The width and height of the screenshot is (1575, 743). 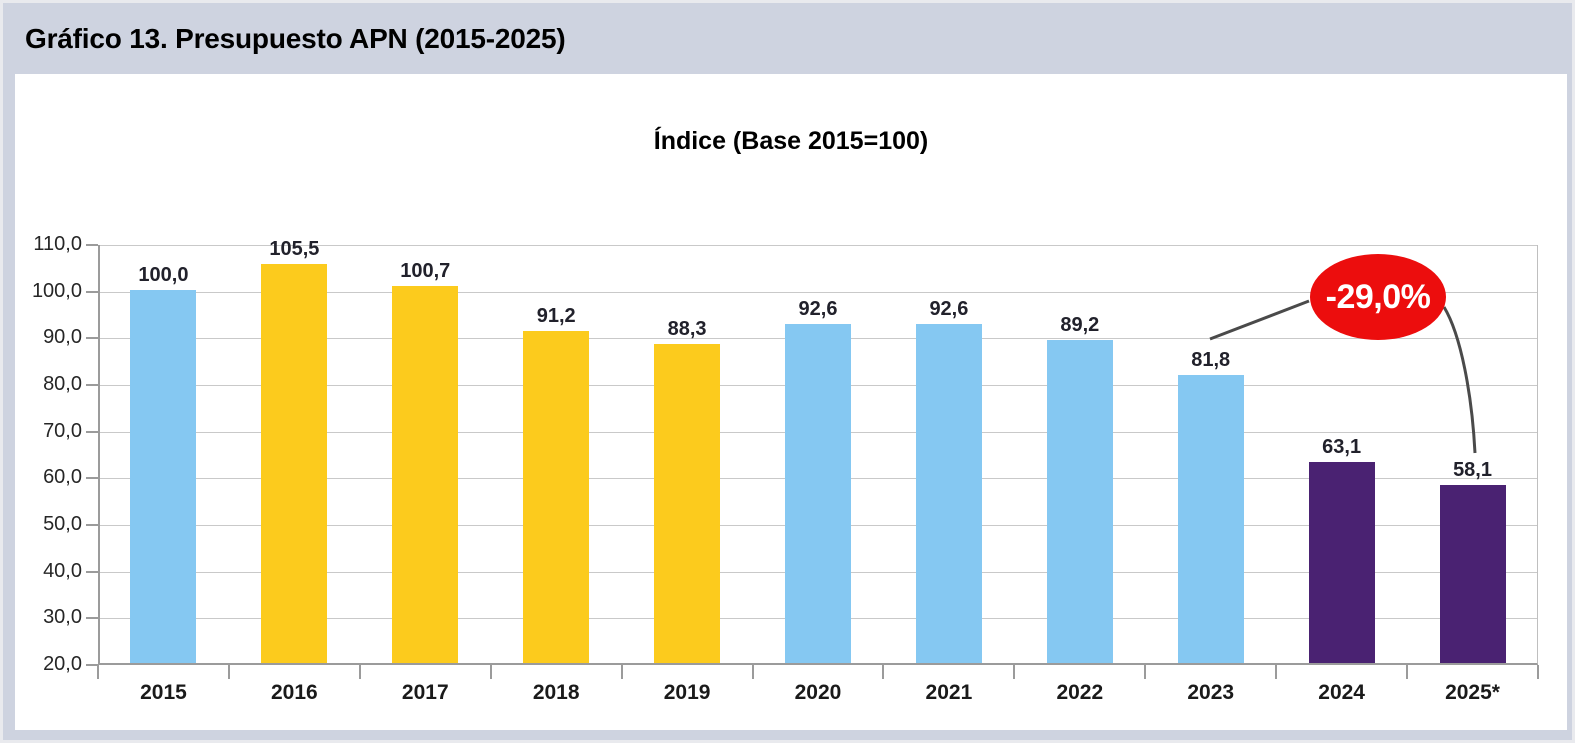 What do you see at coordinates (687, 692) in the screenshot?
I see `x-axis-label: 2019` at bounding box center [687, 692].